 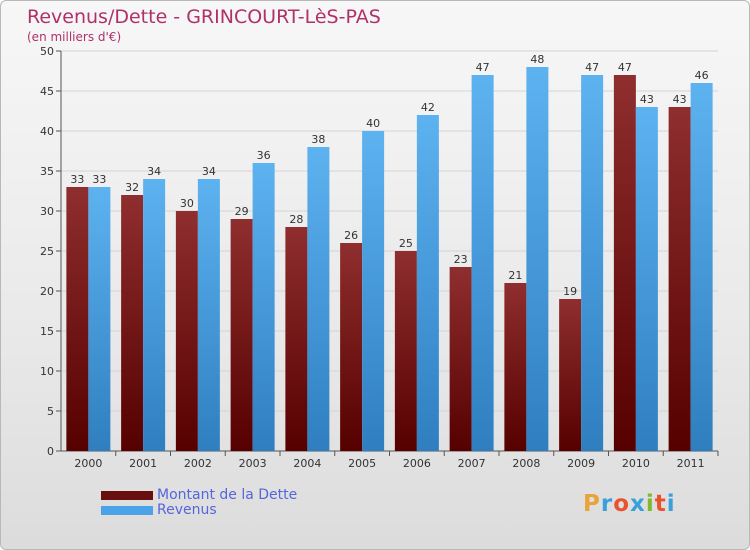 I want to click on x-tick-label: 2000, so click(x=88, y=463).